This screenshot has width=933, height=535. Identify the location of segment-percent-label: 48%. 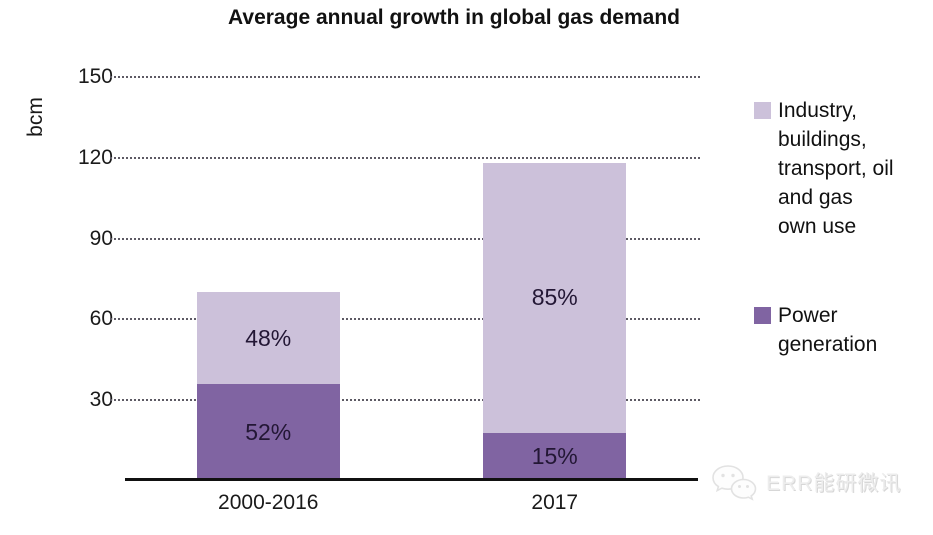
(268, 337).